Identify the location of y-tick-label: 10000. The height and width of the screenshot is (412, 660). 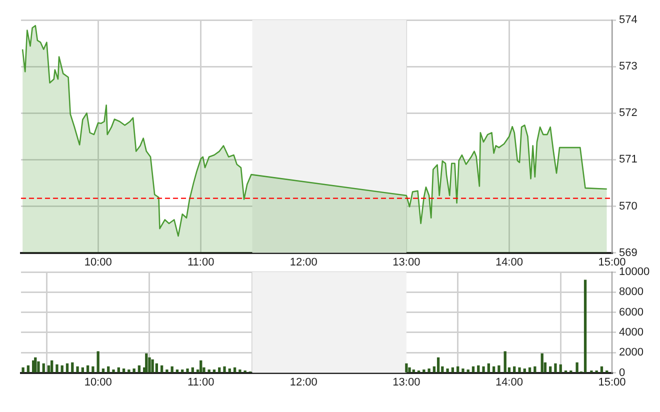
(634, 272).